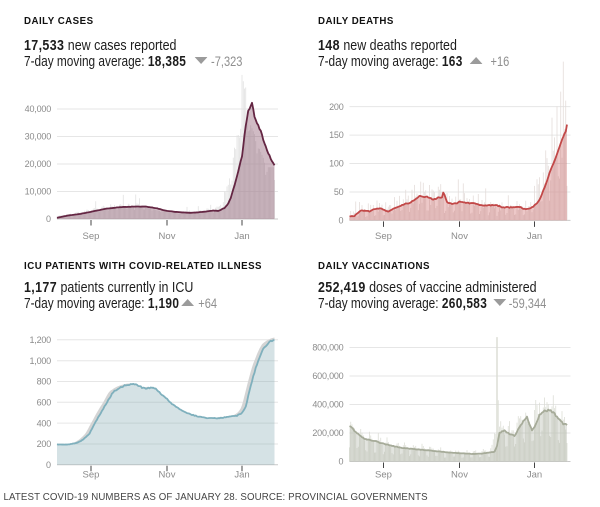 Image resolution: width=600 pixels, height=507 pixels. What do you see at coordinates (38, 109) in the screenshot?
I see `svg-text: 40,000` at bounding box center [38, 109].